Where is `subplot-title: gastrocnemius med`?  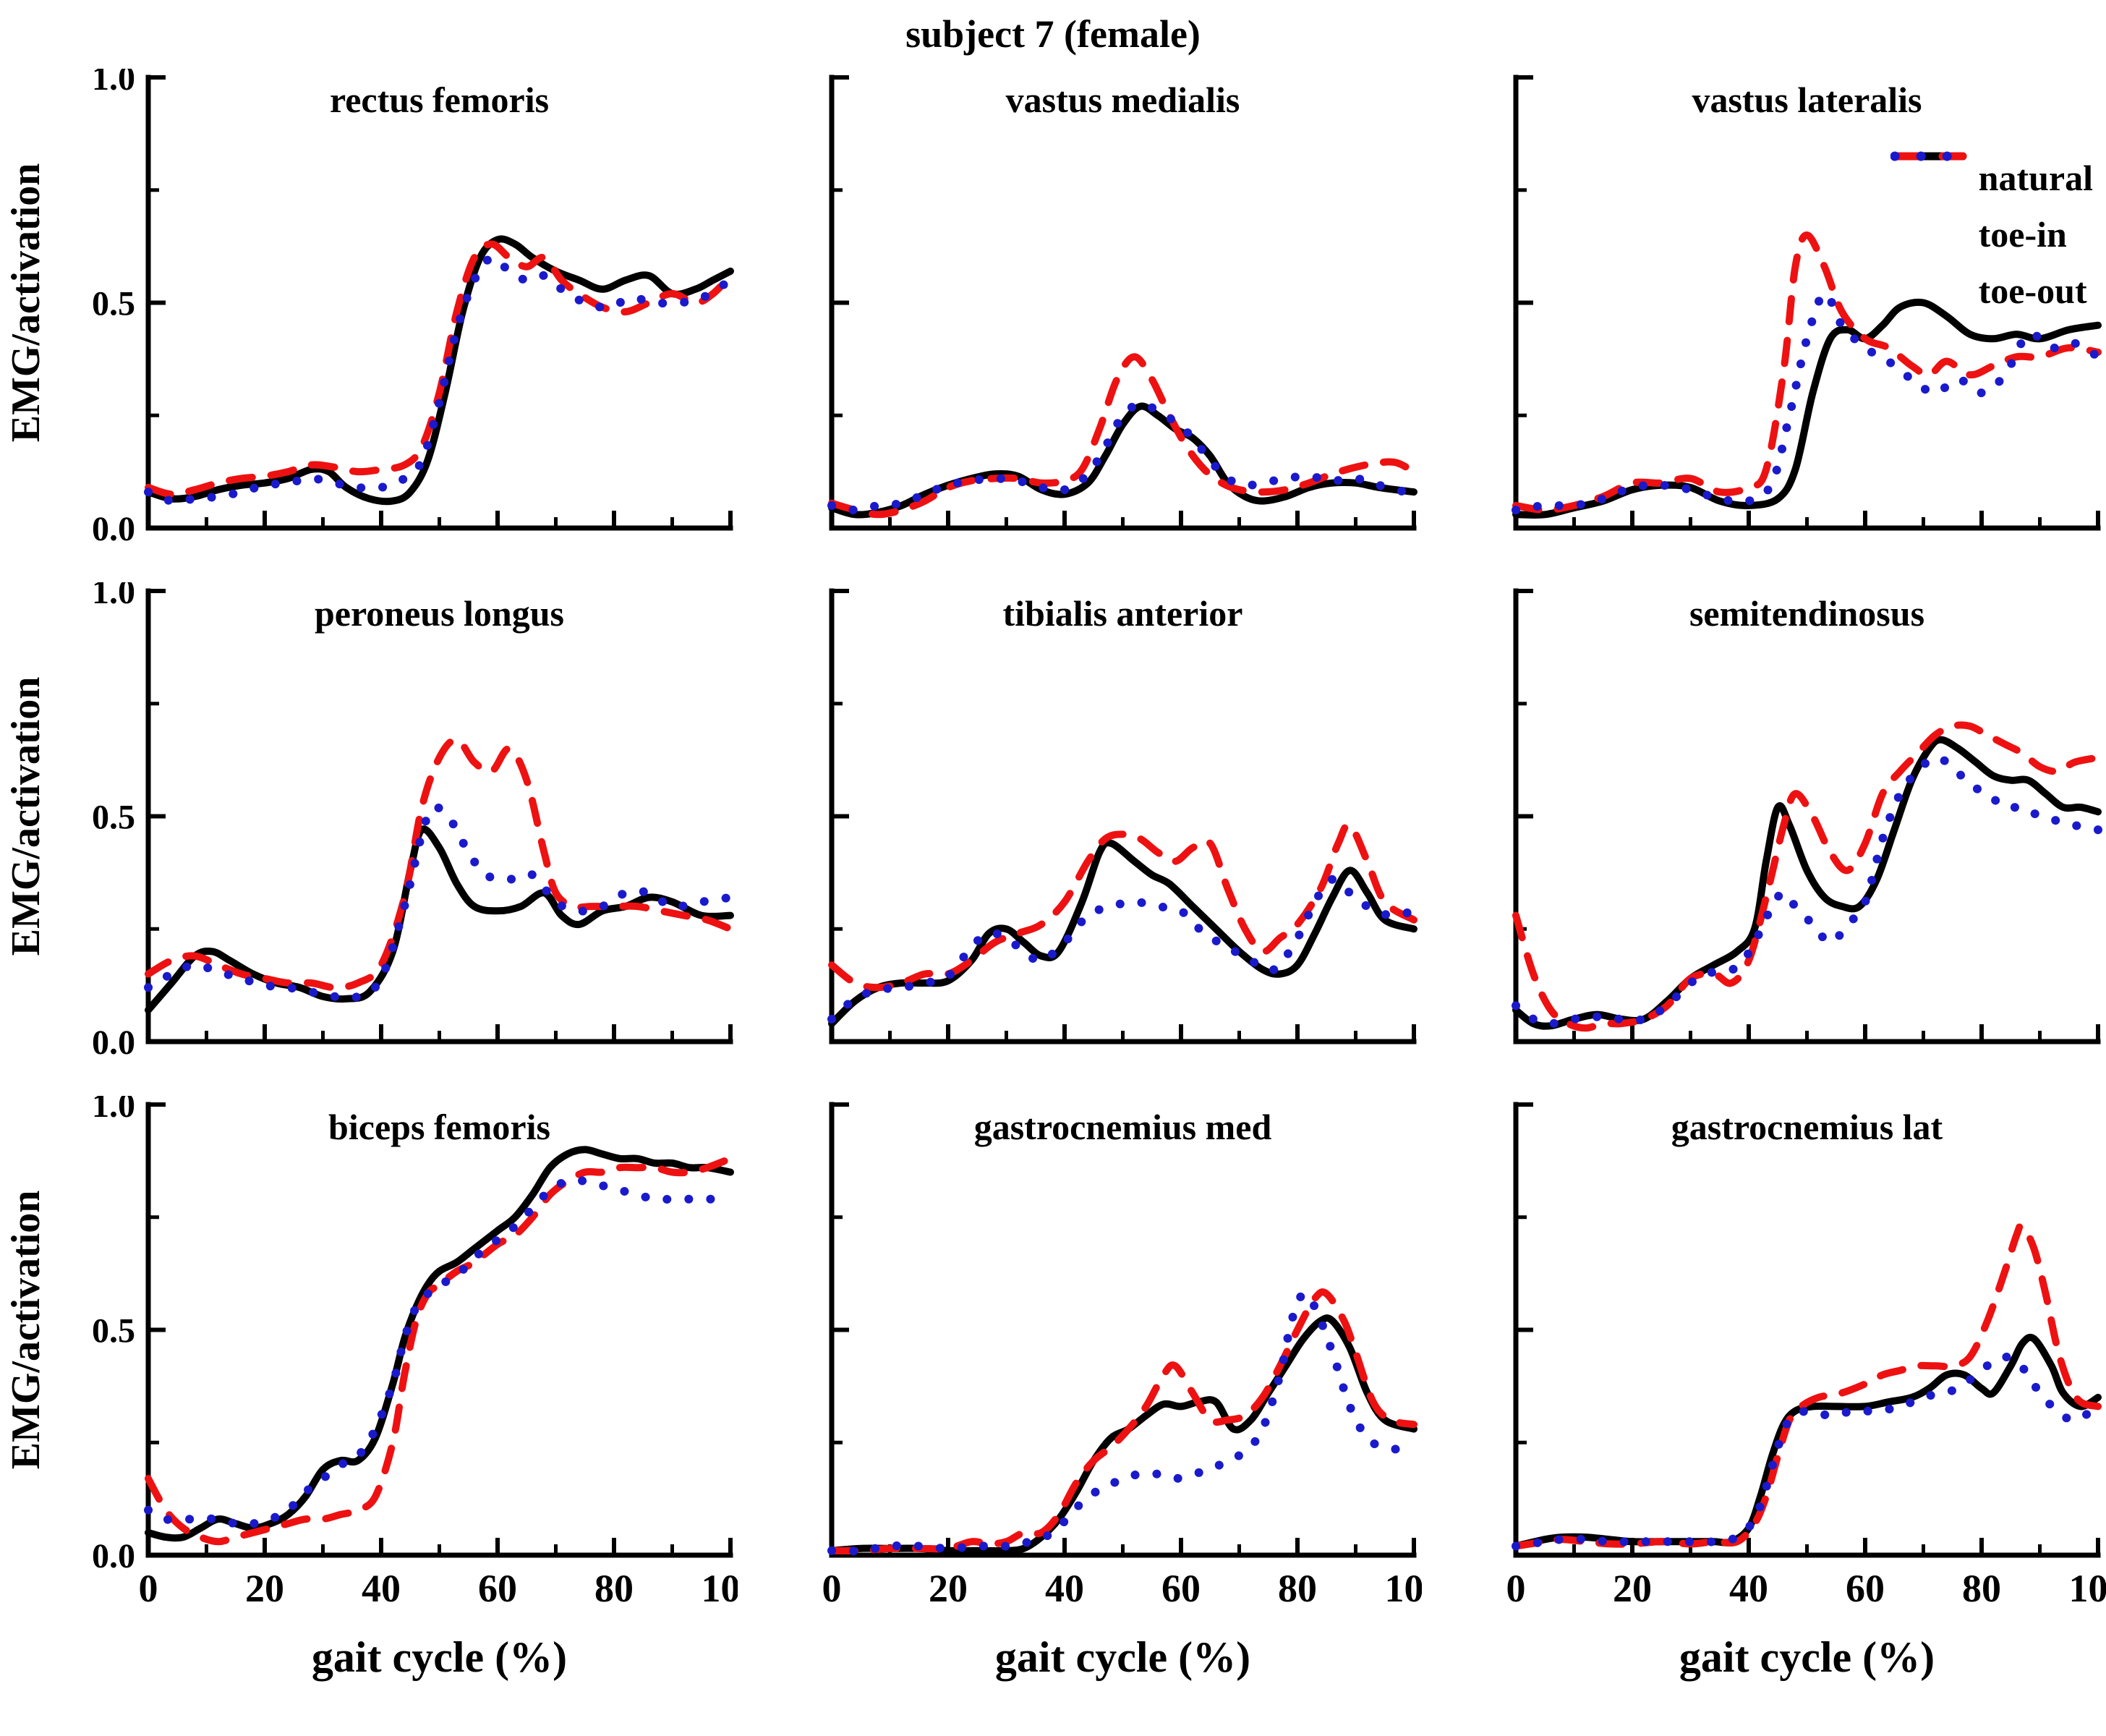
subplot-title: gastrocnemius med is located at coordinates (1122, 1127).